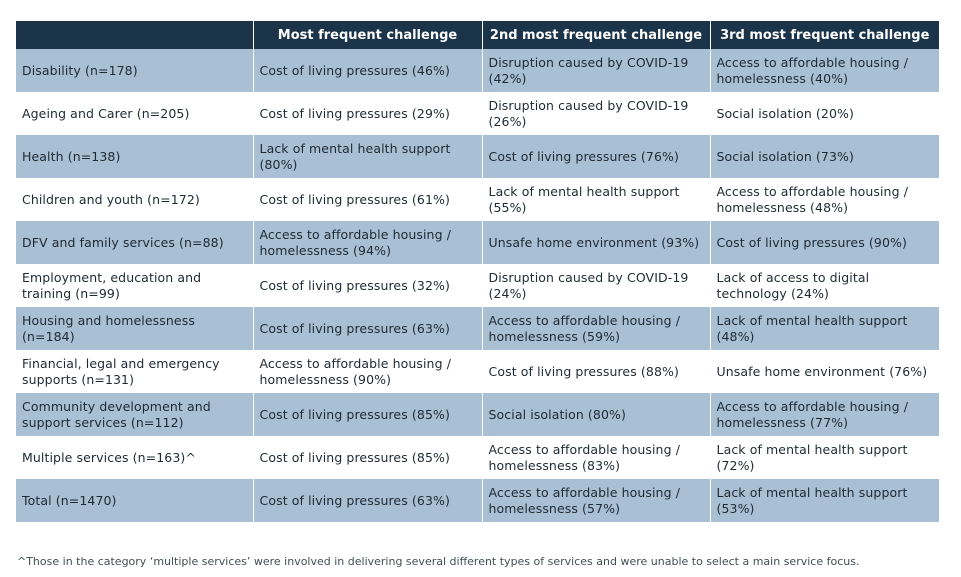  What do you see at coordinates (812, 328) in the screenshot?
I see `challenge-cell: Lack of mental health support (48%)` at bounding box center [812, 328].